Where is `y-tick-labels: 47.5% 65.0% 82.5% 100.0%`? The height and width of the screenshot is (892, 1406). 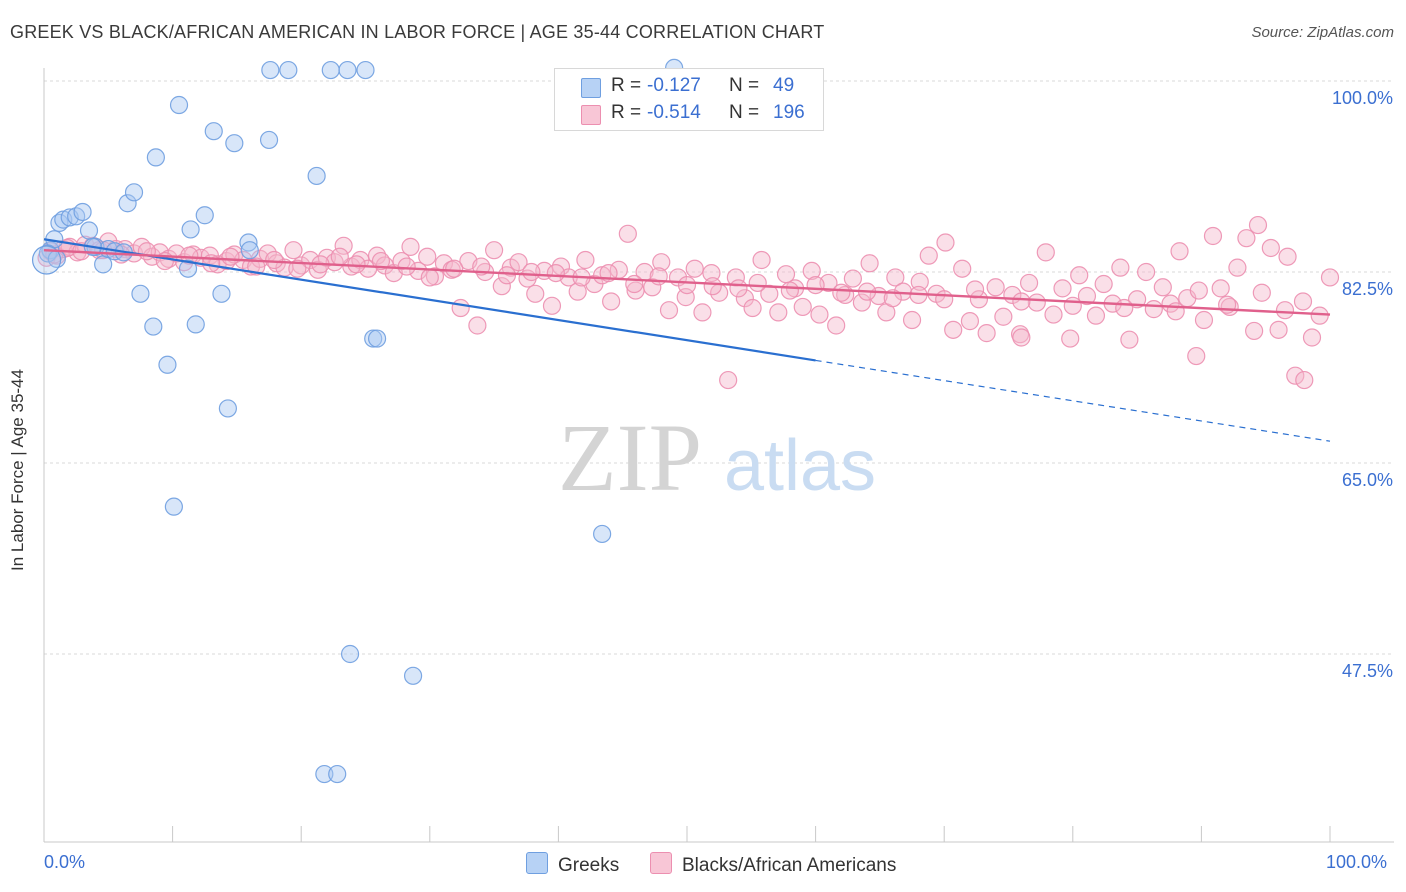 y-tick-labels: 47.5% 65.0% 82.5% 100.0% is located at coordinates (1362, 384).